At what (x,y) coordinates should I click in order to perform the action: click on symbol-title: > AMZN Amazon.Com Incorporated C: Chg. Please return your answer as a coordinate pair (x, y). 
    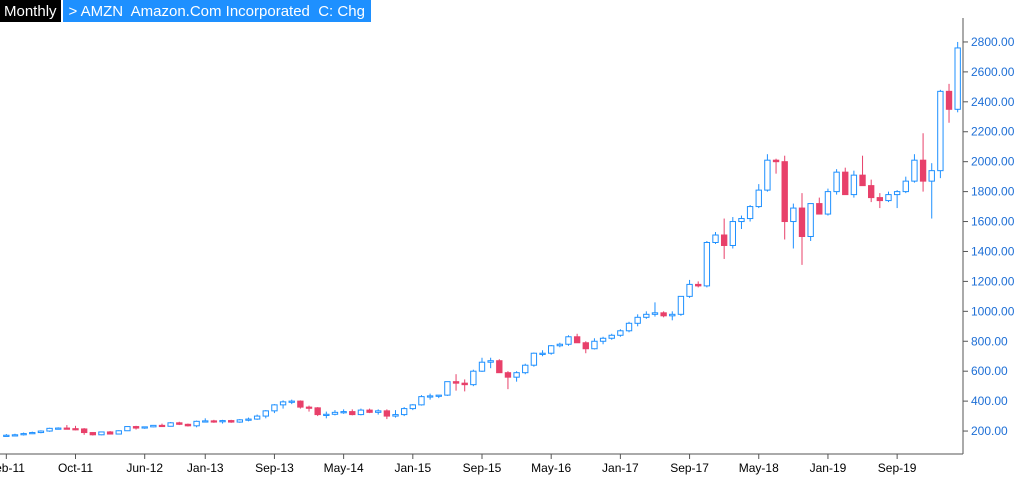
    Looking at the image, I should click on (216, 11).